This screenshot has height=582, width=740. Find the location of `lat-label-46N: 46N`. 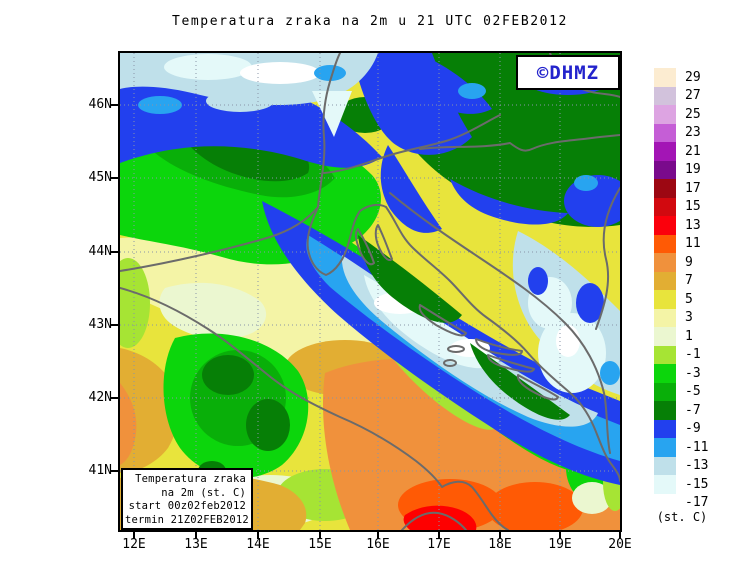

lat-label-46N: 46N is located at coordinates (100, 104).